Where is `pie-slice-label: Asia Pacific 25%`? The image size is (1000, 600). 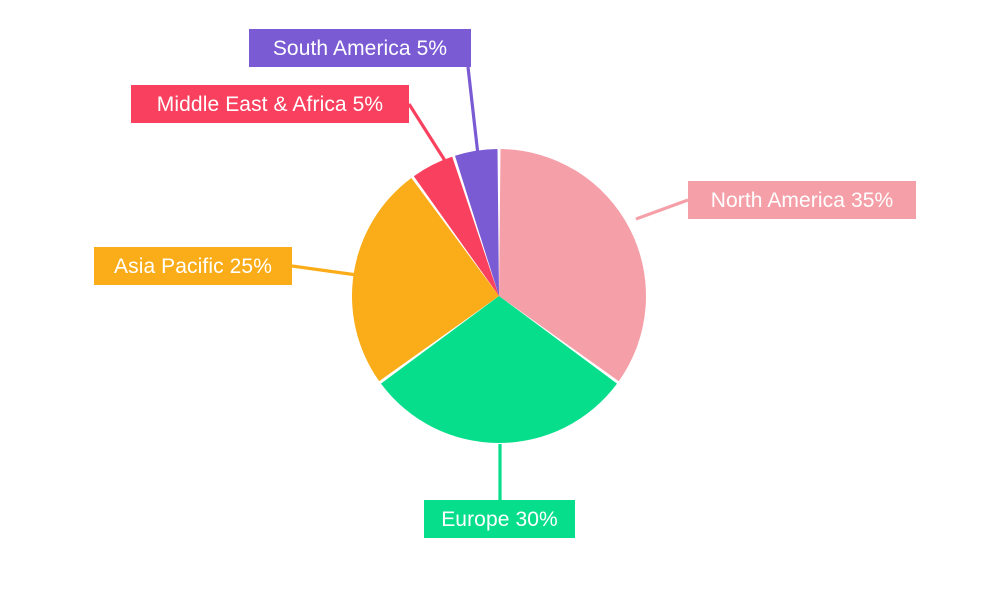
pie-slice-label: Asia Pacific 25% is located at coordinates (193, 266).